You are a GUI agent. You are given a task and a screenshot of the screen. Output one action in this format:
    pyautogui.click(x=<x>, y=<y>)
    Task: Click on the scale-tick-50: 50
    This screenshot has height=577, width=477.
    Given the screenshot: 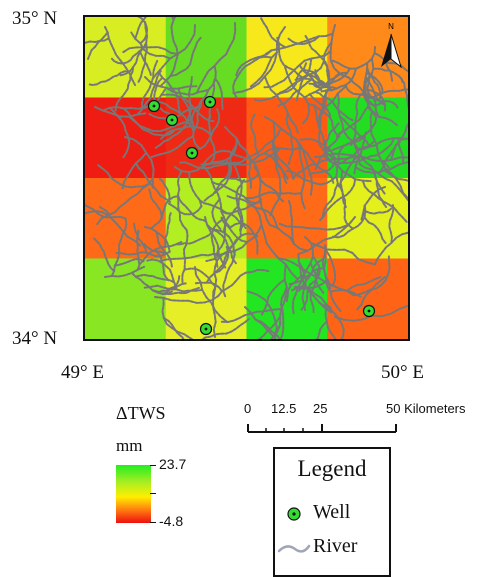 What is the action you would take?
    pyautogui.click(x=393, y=408)
    